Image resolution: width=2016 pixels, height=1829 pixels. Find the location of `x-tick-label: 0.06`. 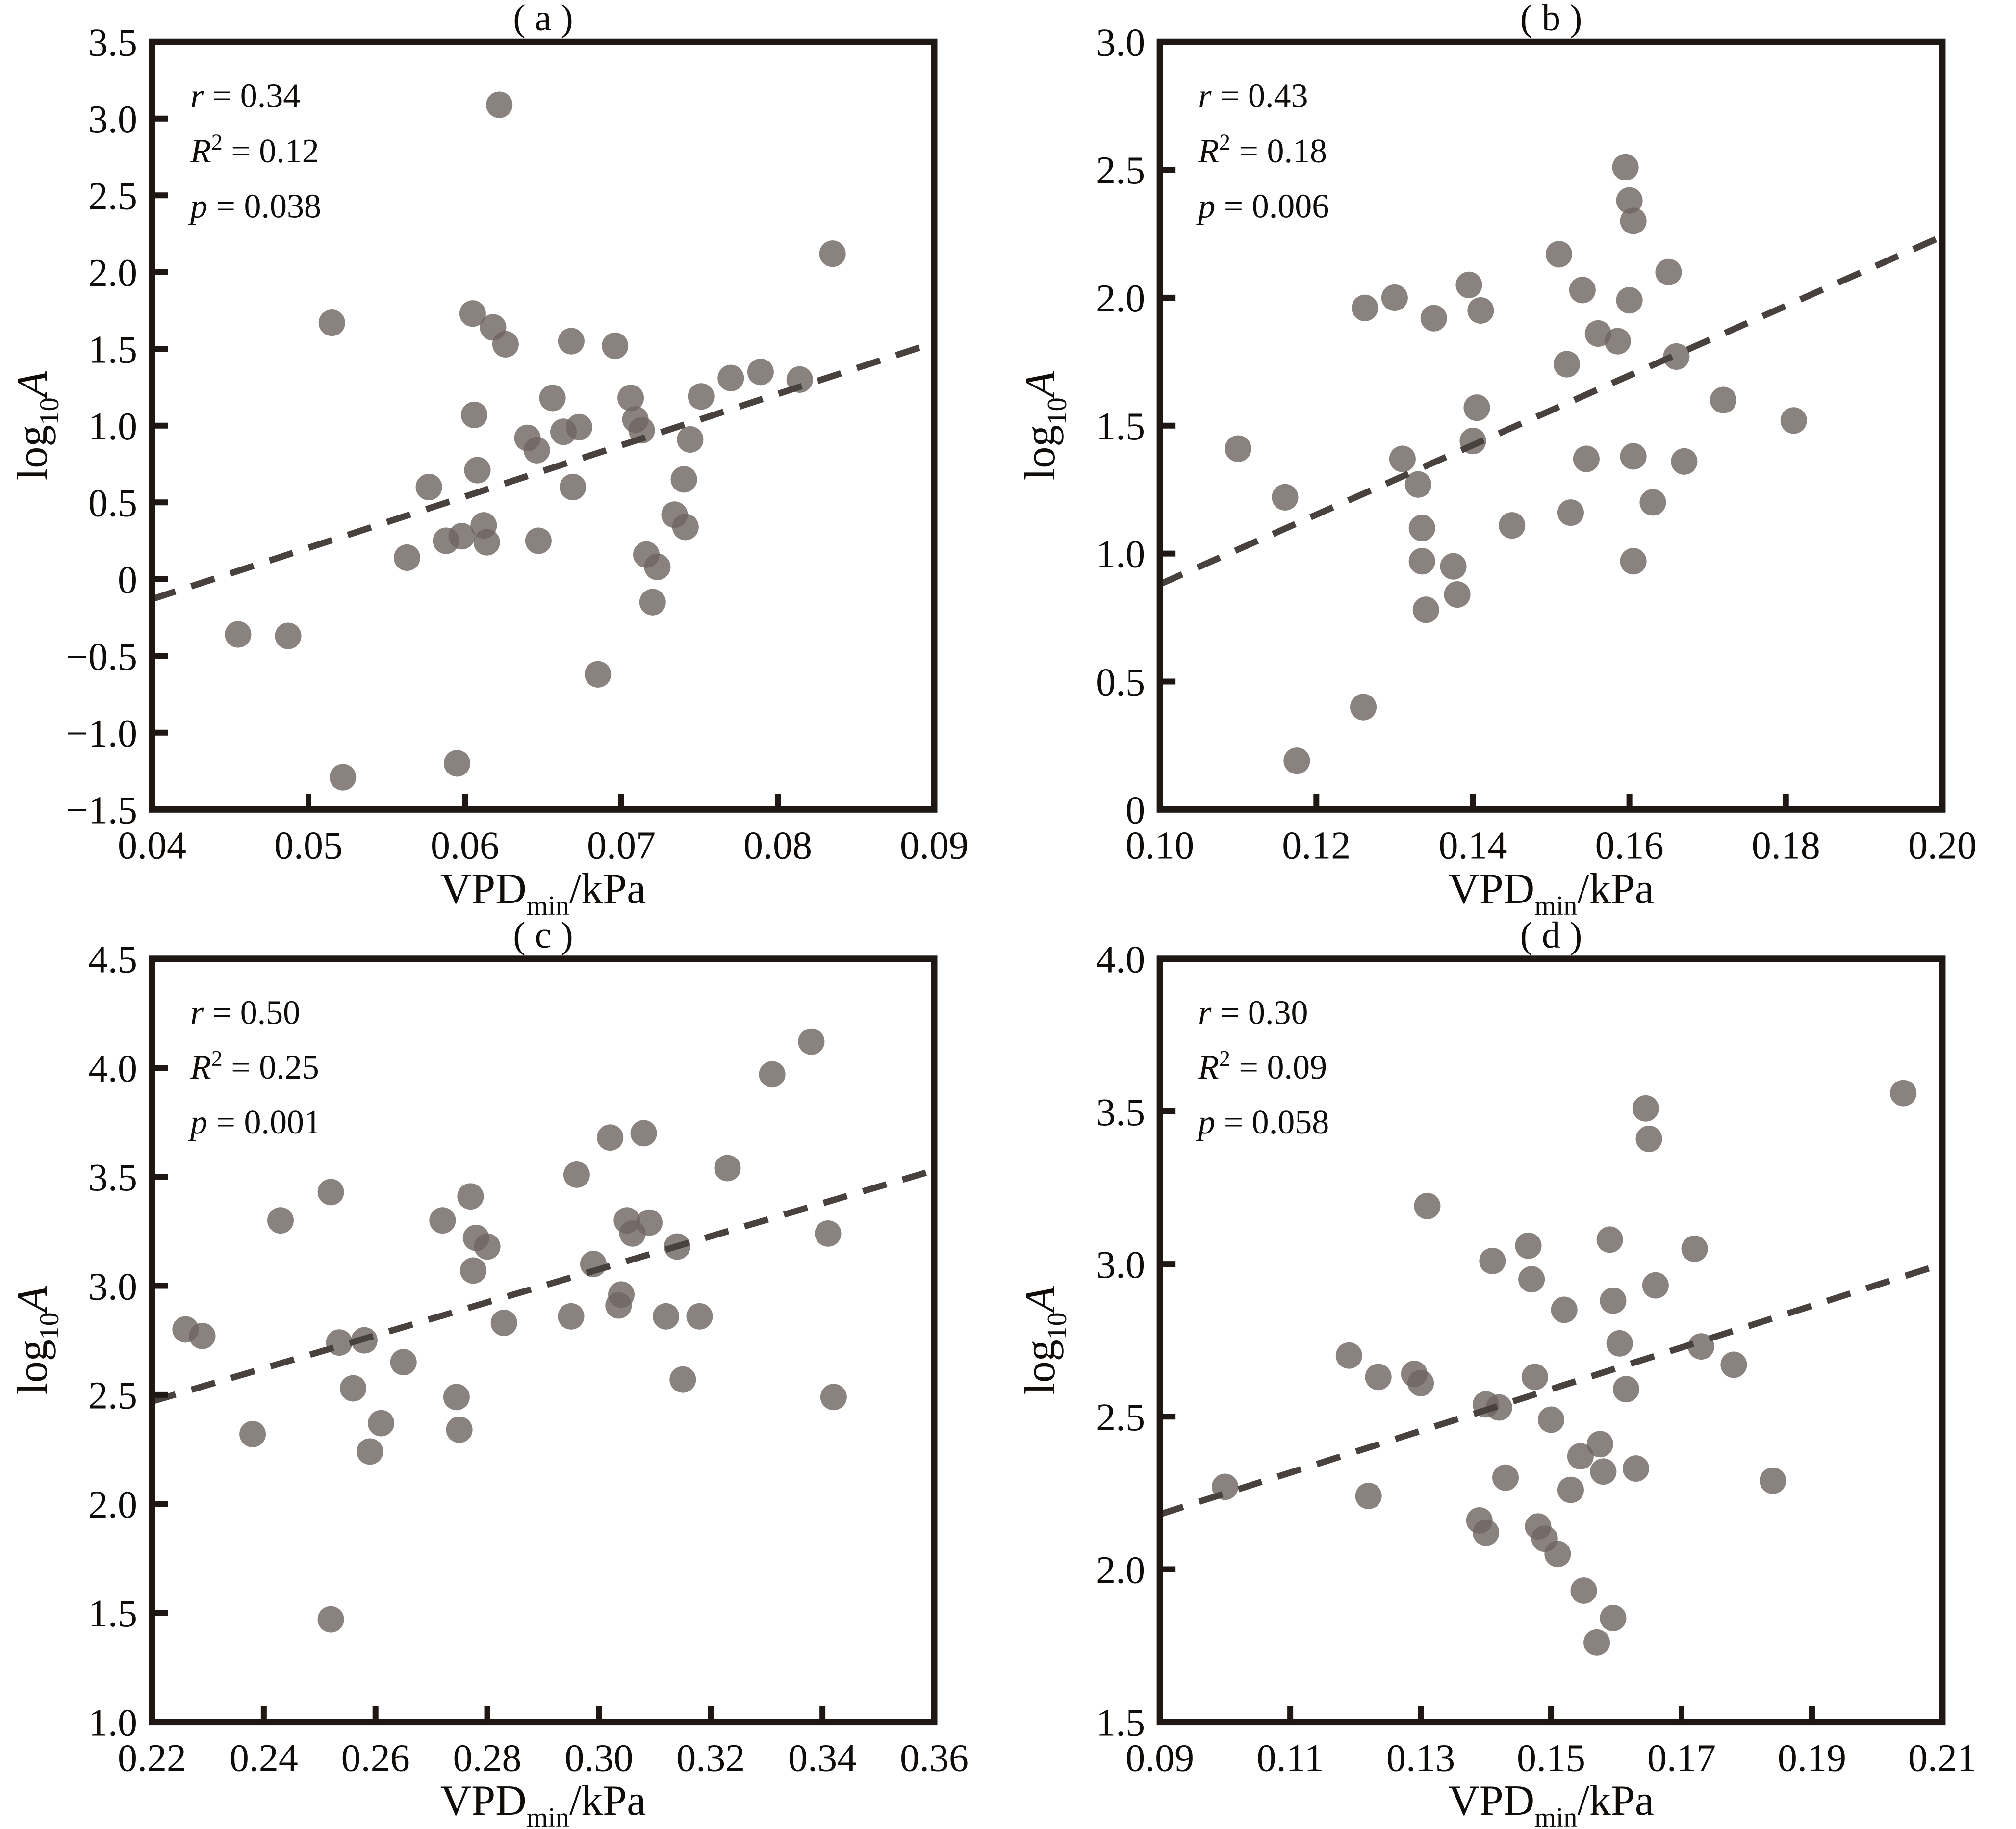

x-tick-label: 0.06 is located at coordinates (465, 846).